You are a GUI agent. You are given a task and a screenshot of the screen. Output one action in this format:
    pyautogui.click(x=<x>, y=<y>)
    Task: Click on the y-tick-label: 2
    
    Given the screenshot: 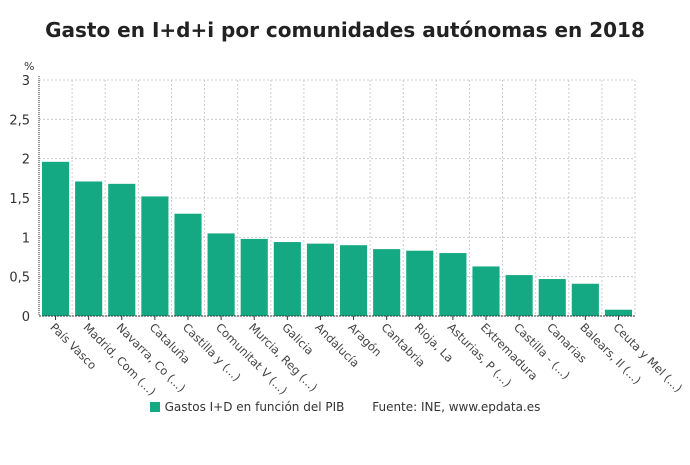 What is the action you would take?
    pyautogui.click(x=26, y=160)
    